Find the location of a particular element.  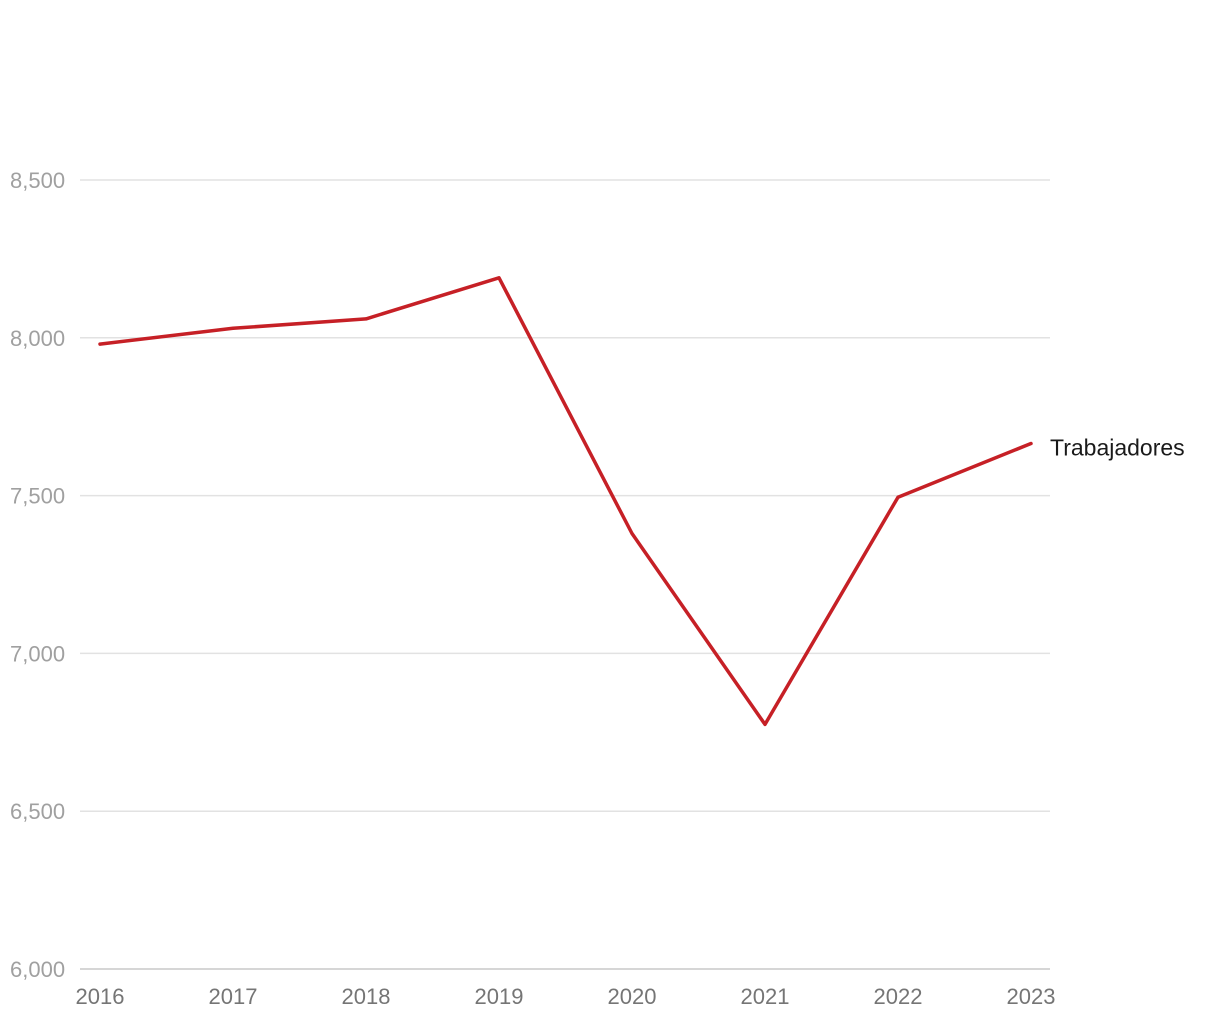

y-tick-label: 6,000 is located at coordinates (37, 969).